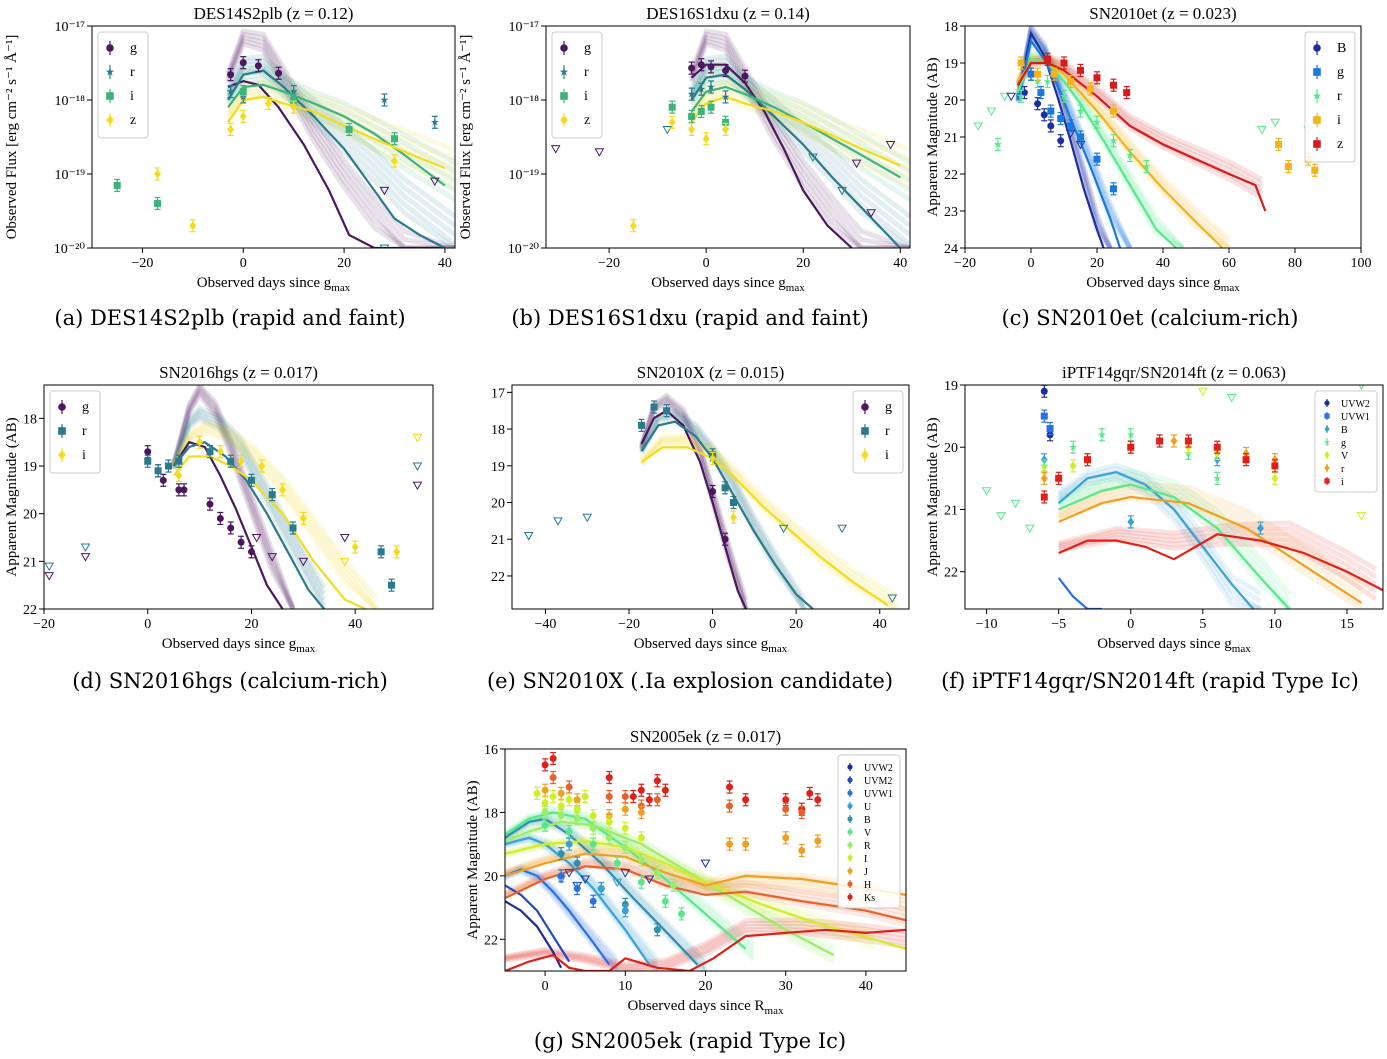  I want to click on series-g, so click(199, 502).